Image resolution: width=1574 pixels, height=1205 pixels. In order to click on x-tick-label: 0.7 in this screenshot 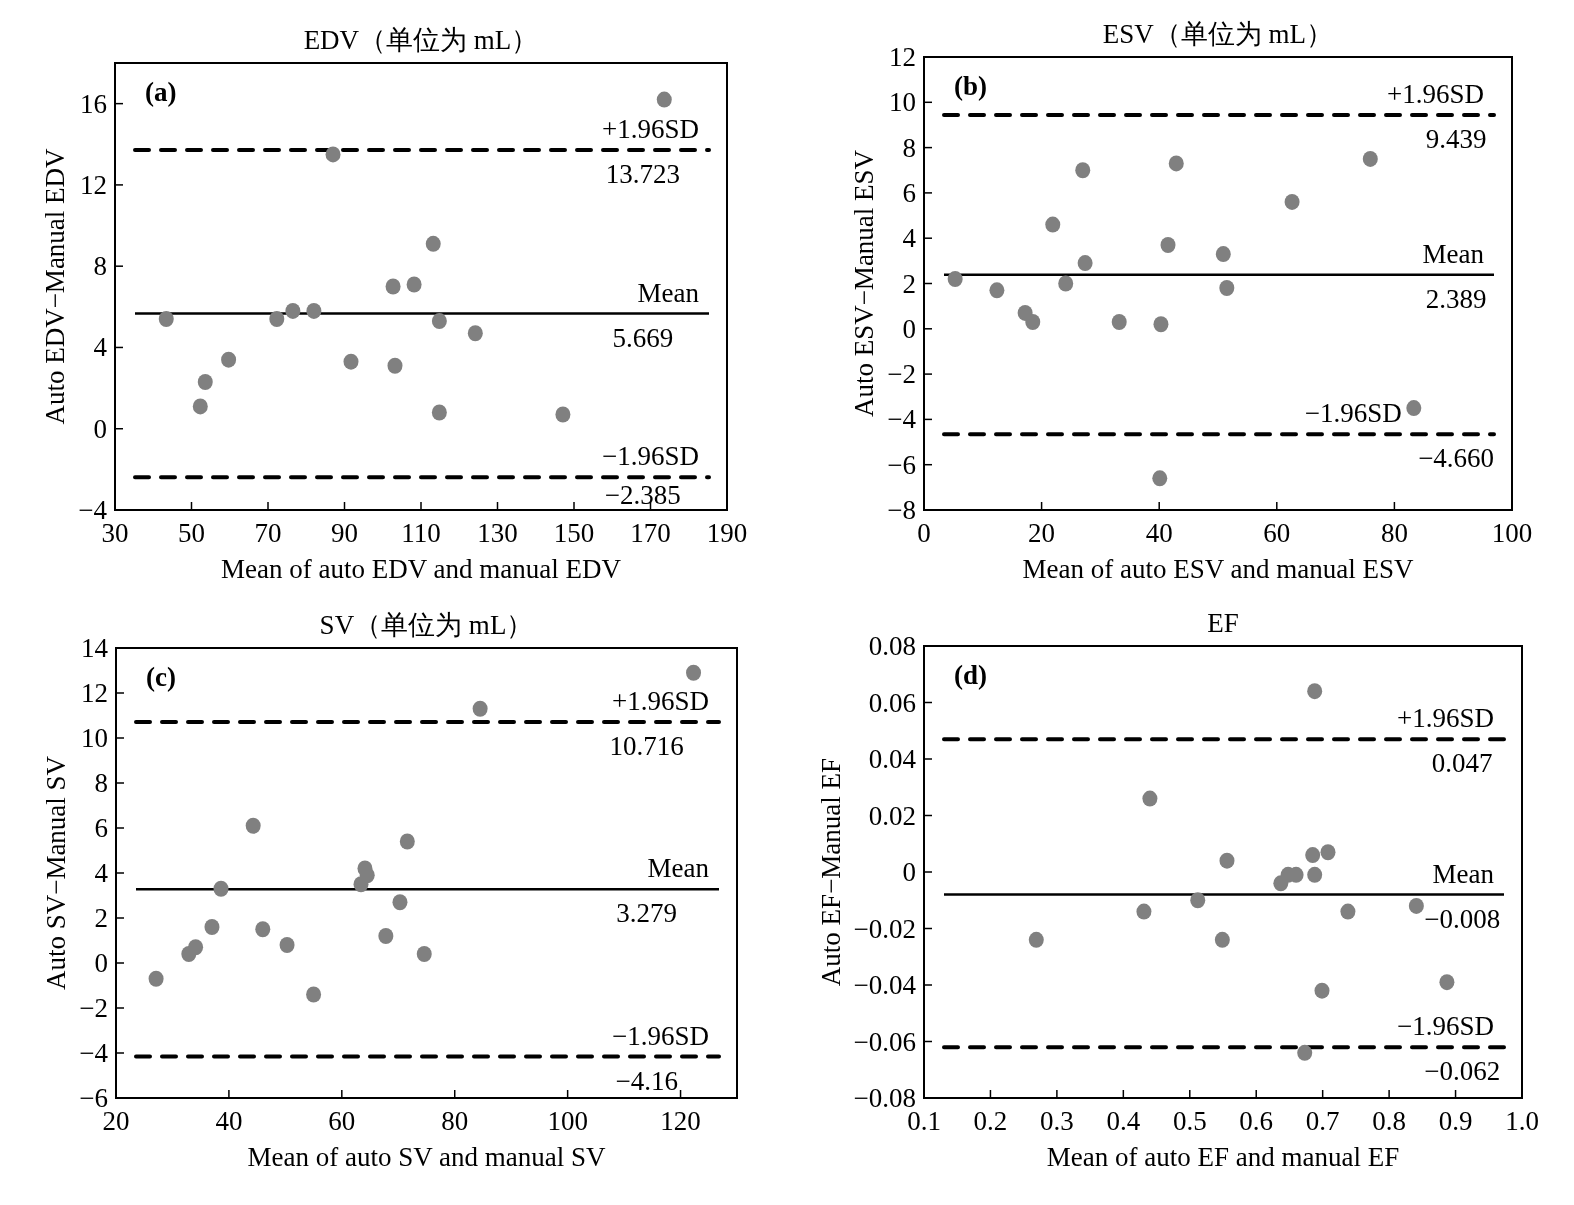, I will do `click(1322, 1121)`.